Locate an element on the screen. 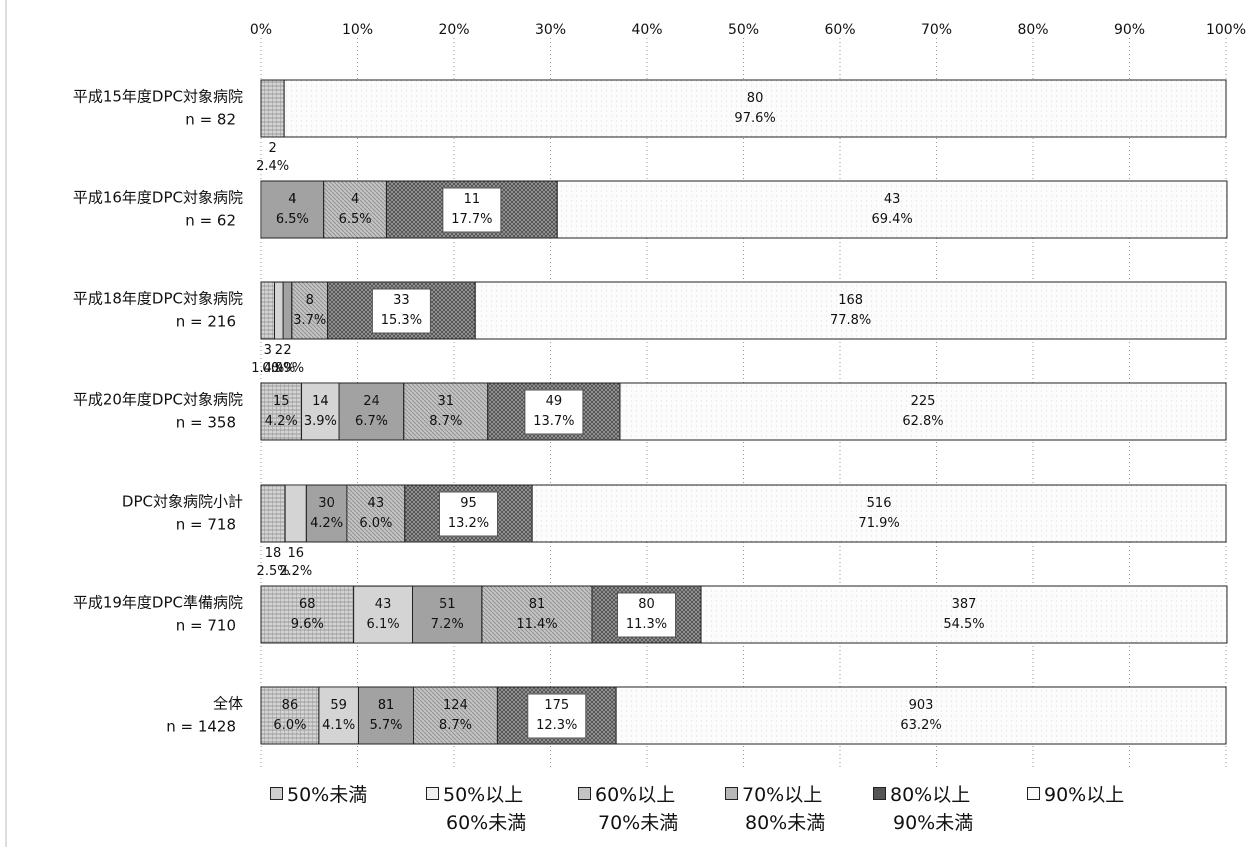 Image resolution: width=1254 pixels, height=847 pixels. legend-item: 50%未満 is located at coordinates (318, 795).